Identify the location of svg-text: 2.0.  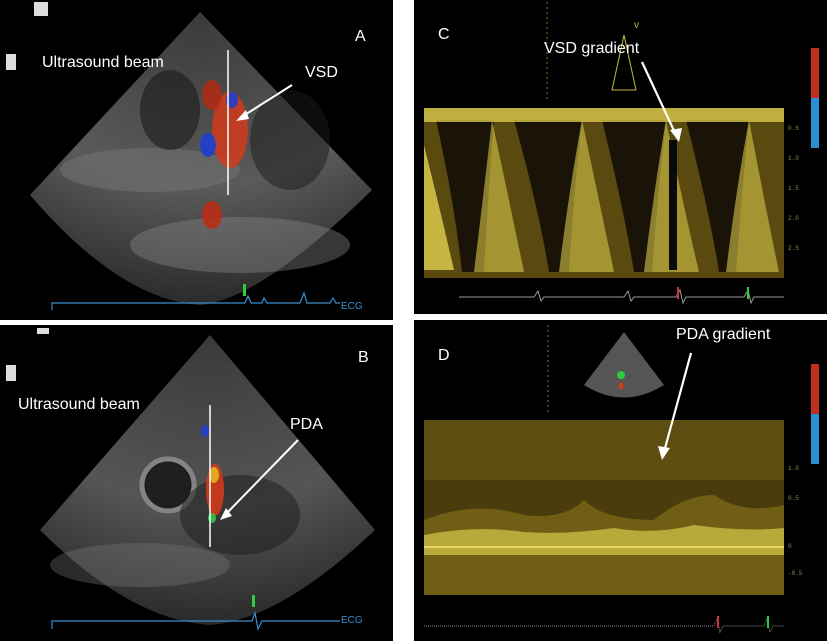
(793, 218).